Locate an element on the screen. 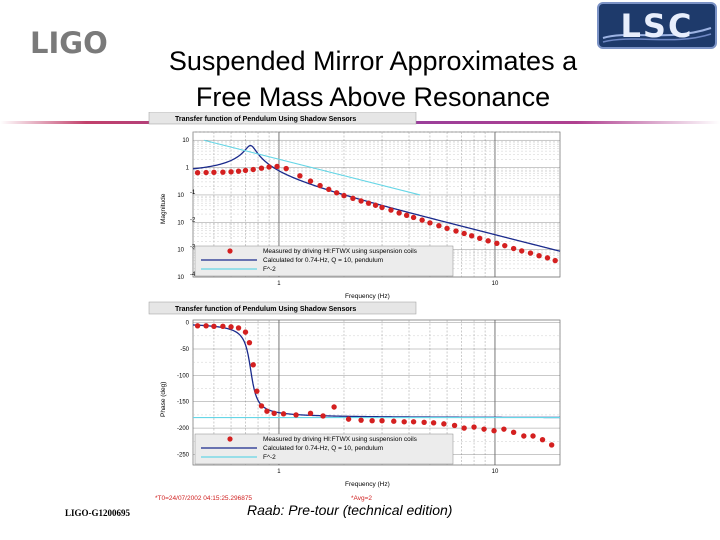  phase-points is located at coordinates (374, 385).